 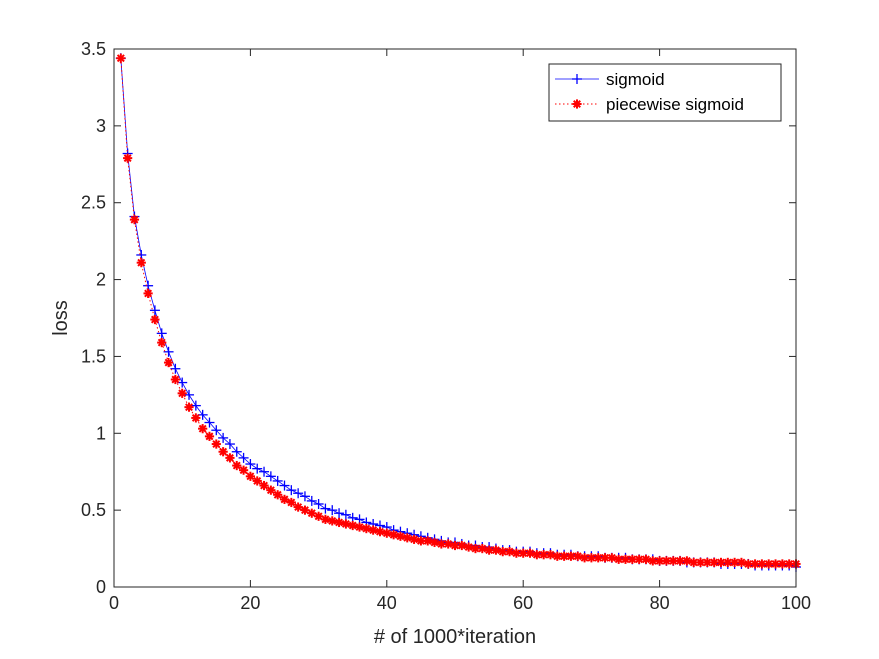 I want to click on legend: sigmoid piecewise sigmoid, so click(x=665, y=92).